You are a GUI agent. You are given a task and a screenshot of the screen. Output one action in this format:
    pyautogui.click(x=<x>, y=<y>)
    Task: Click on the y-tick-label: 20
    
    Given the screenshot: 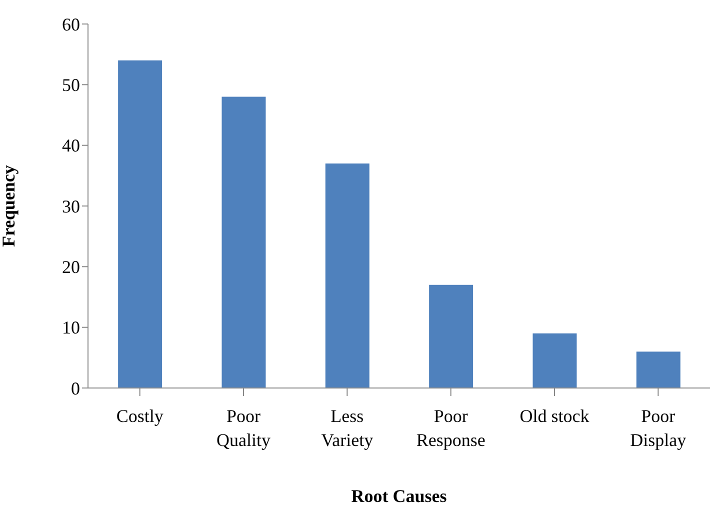 What is the action you would take?
    pyautogui.click(x=71, y=267)
    